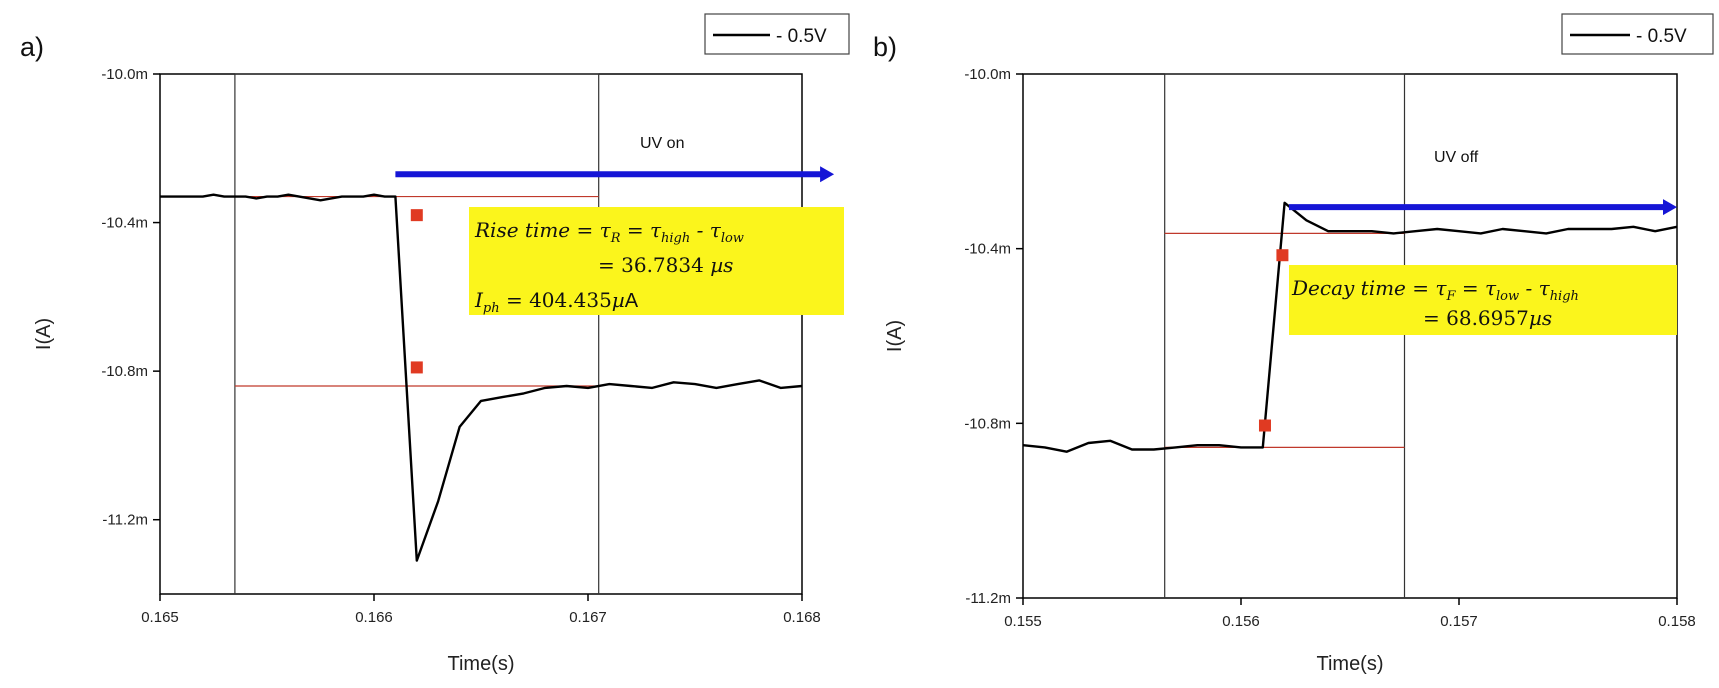  Describe the element at coordinates (895, 336) in the screenshot. I see `y-axis-label-b: I(A)` at that location.